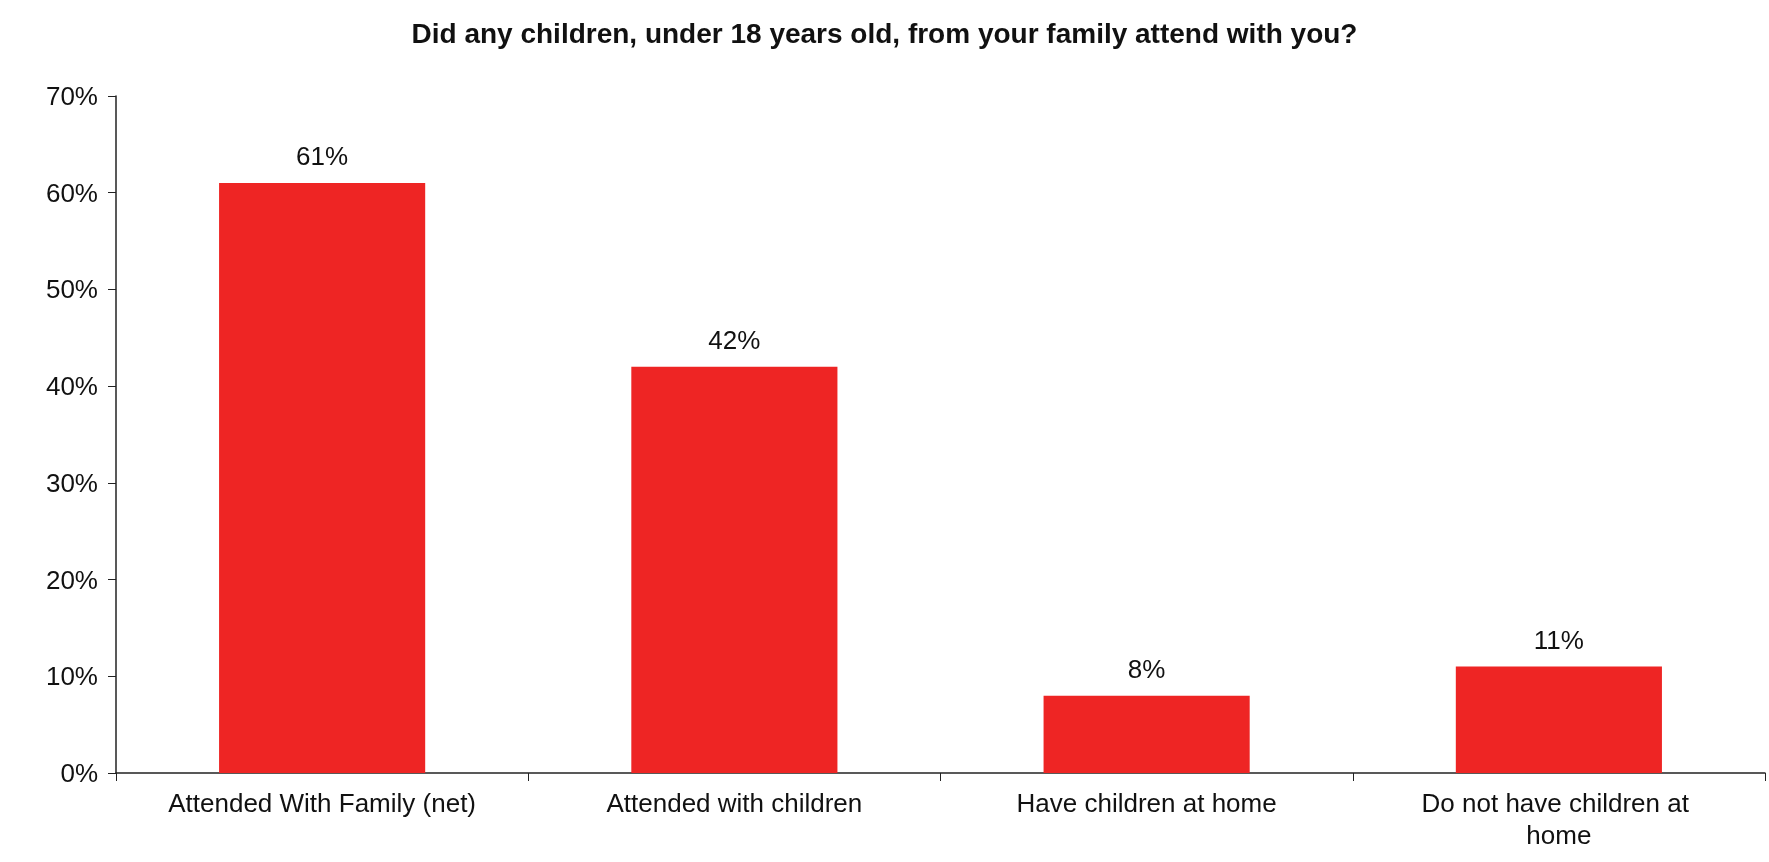 The width and height of the screenshot is (1769, 862). I want to click on y-tick-label: 10%, so click(71, 676).